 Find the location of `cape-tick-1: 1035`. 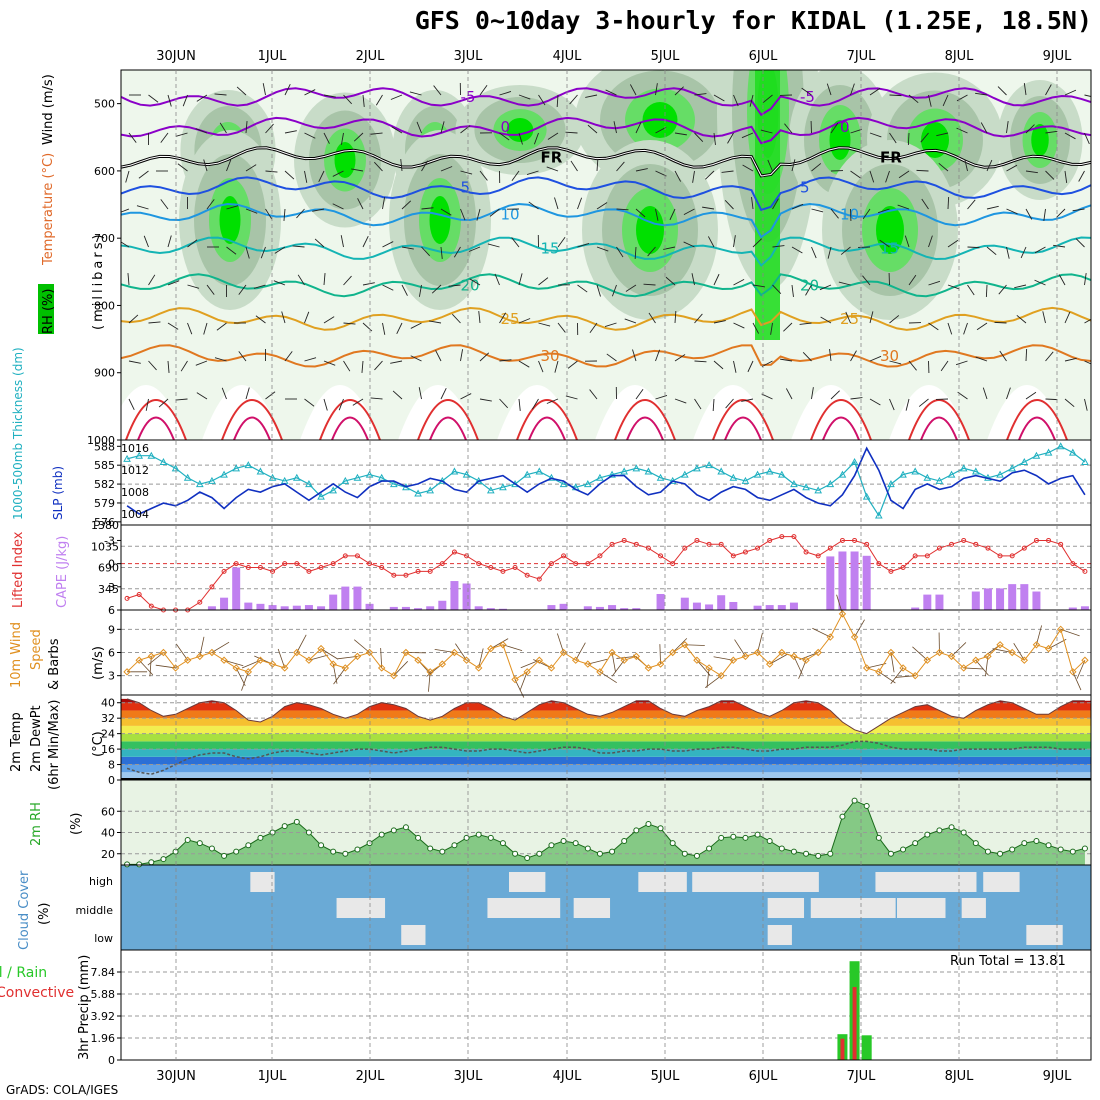

cape-tick-1: 1035 is located at coordinates (105, 546).